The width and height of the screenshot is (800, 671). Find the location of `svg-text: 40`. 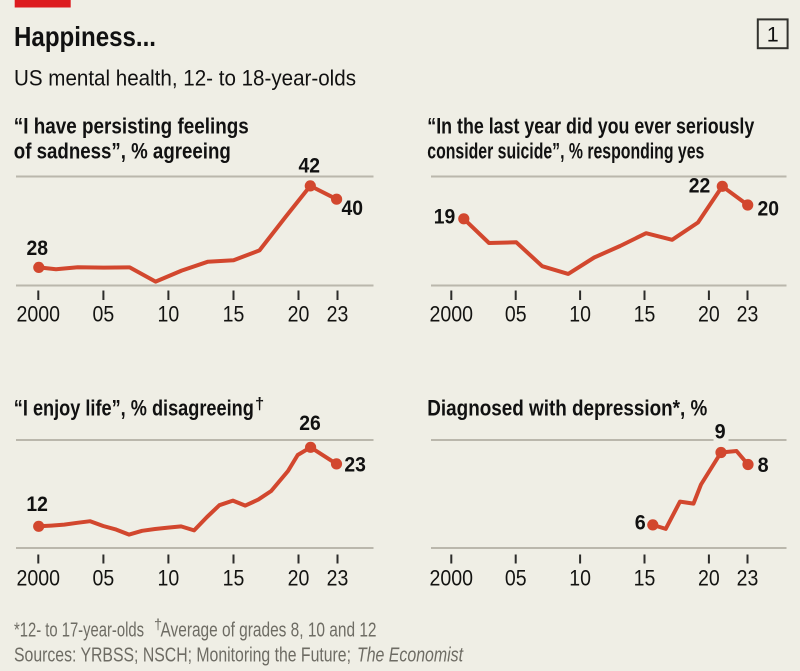

svg-text: 40 is located at coordinates (353, 208).